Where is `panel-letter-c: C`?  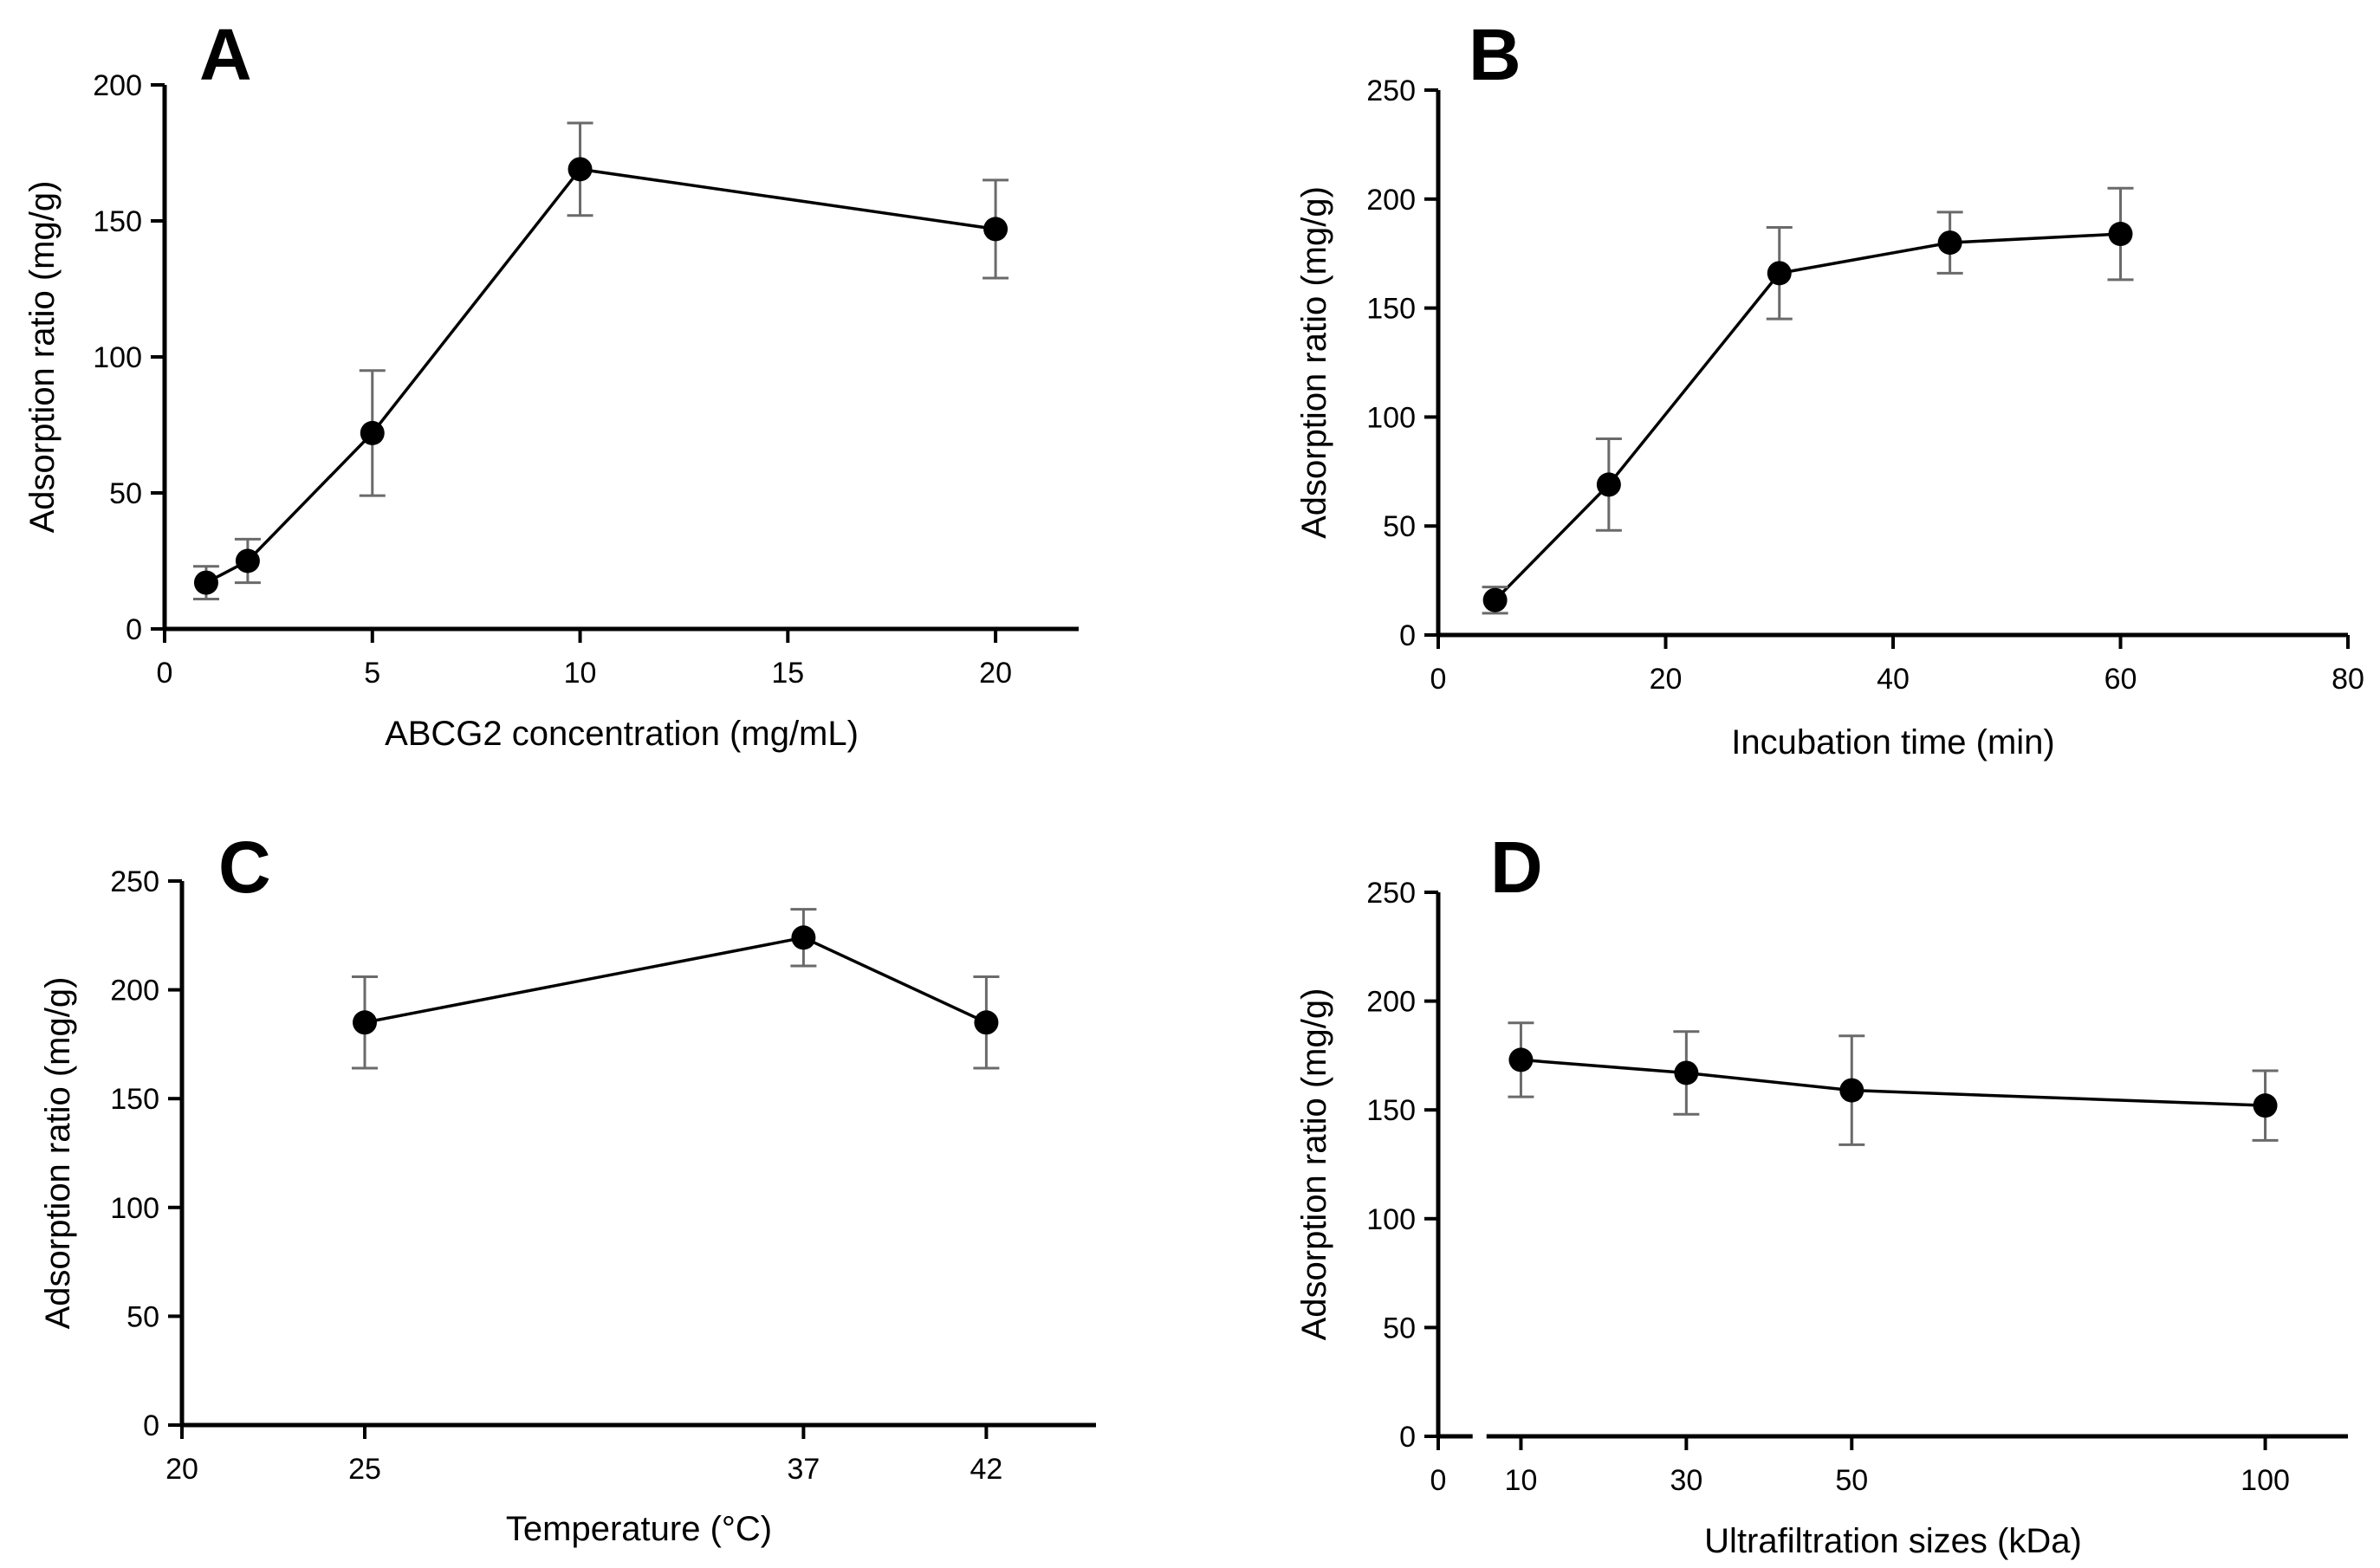 panel-letter-c: C is located at coordinates (244, 867).